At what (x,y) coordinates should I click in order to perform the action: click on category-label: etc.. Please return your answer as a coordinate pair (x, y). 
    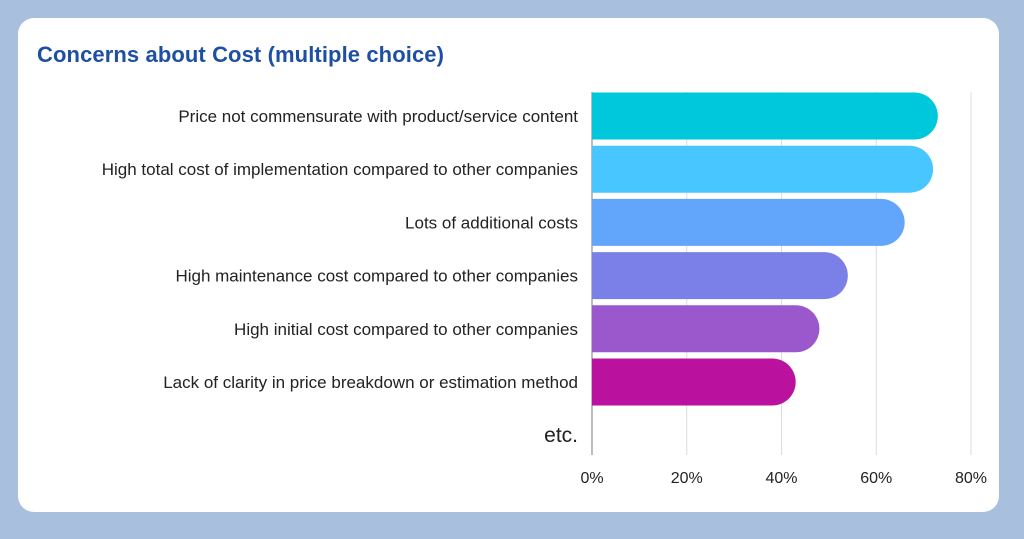
    Looking at the image, I should click on (561, 435).